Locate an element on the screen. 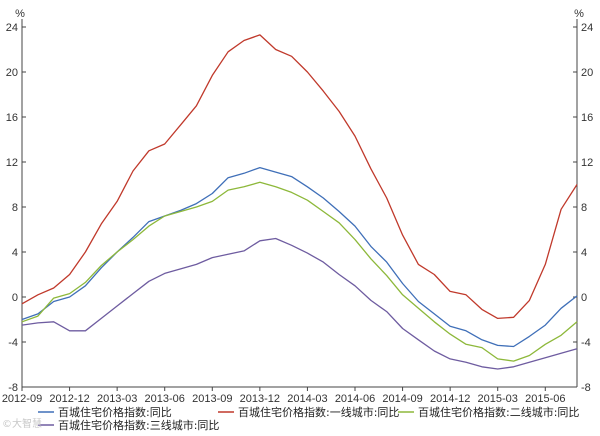  y-tick-label-left: -8 is located at coordinates (13, 388).